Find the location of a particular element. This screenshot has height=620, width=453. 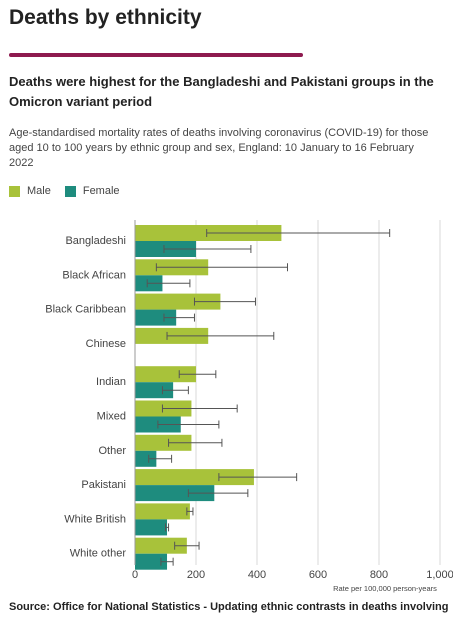

category-label: White other is located at coordinates (98, 554).